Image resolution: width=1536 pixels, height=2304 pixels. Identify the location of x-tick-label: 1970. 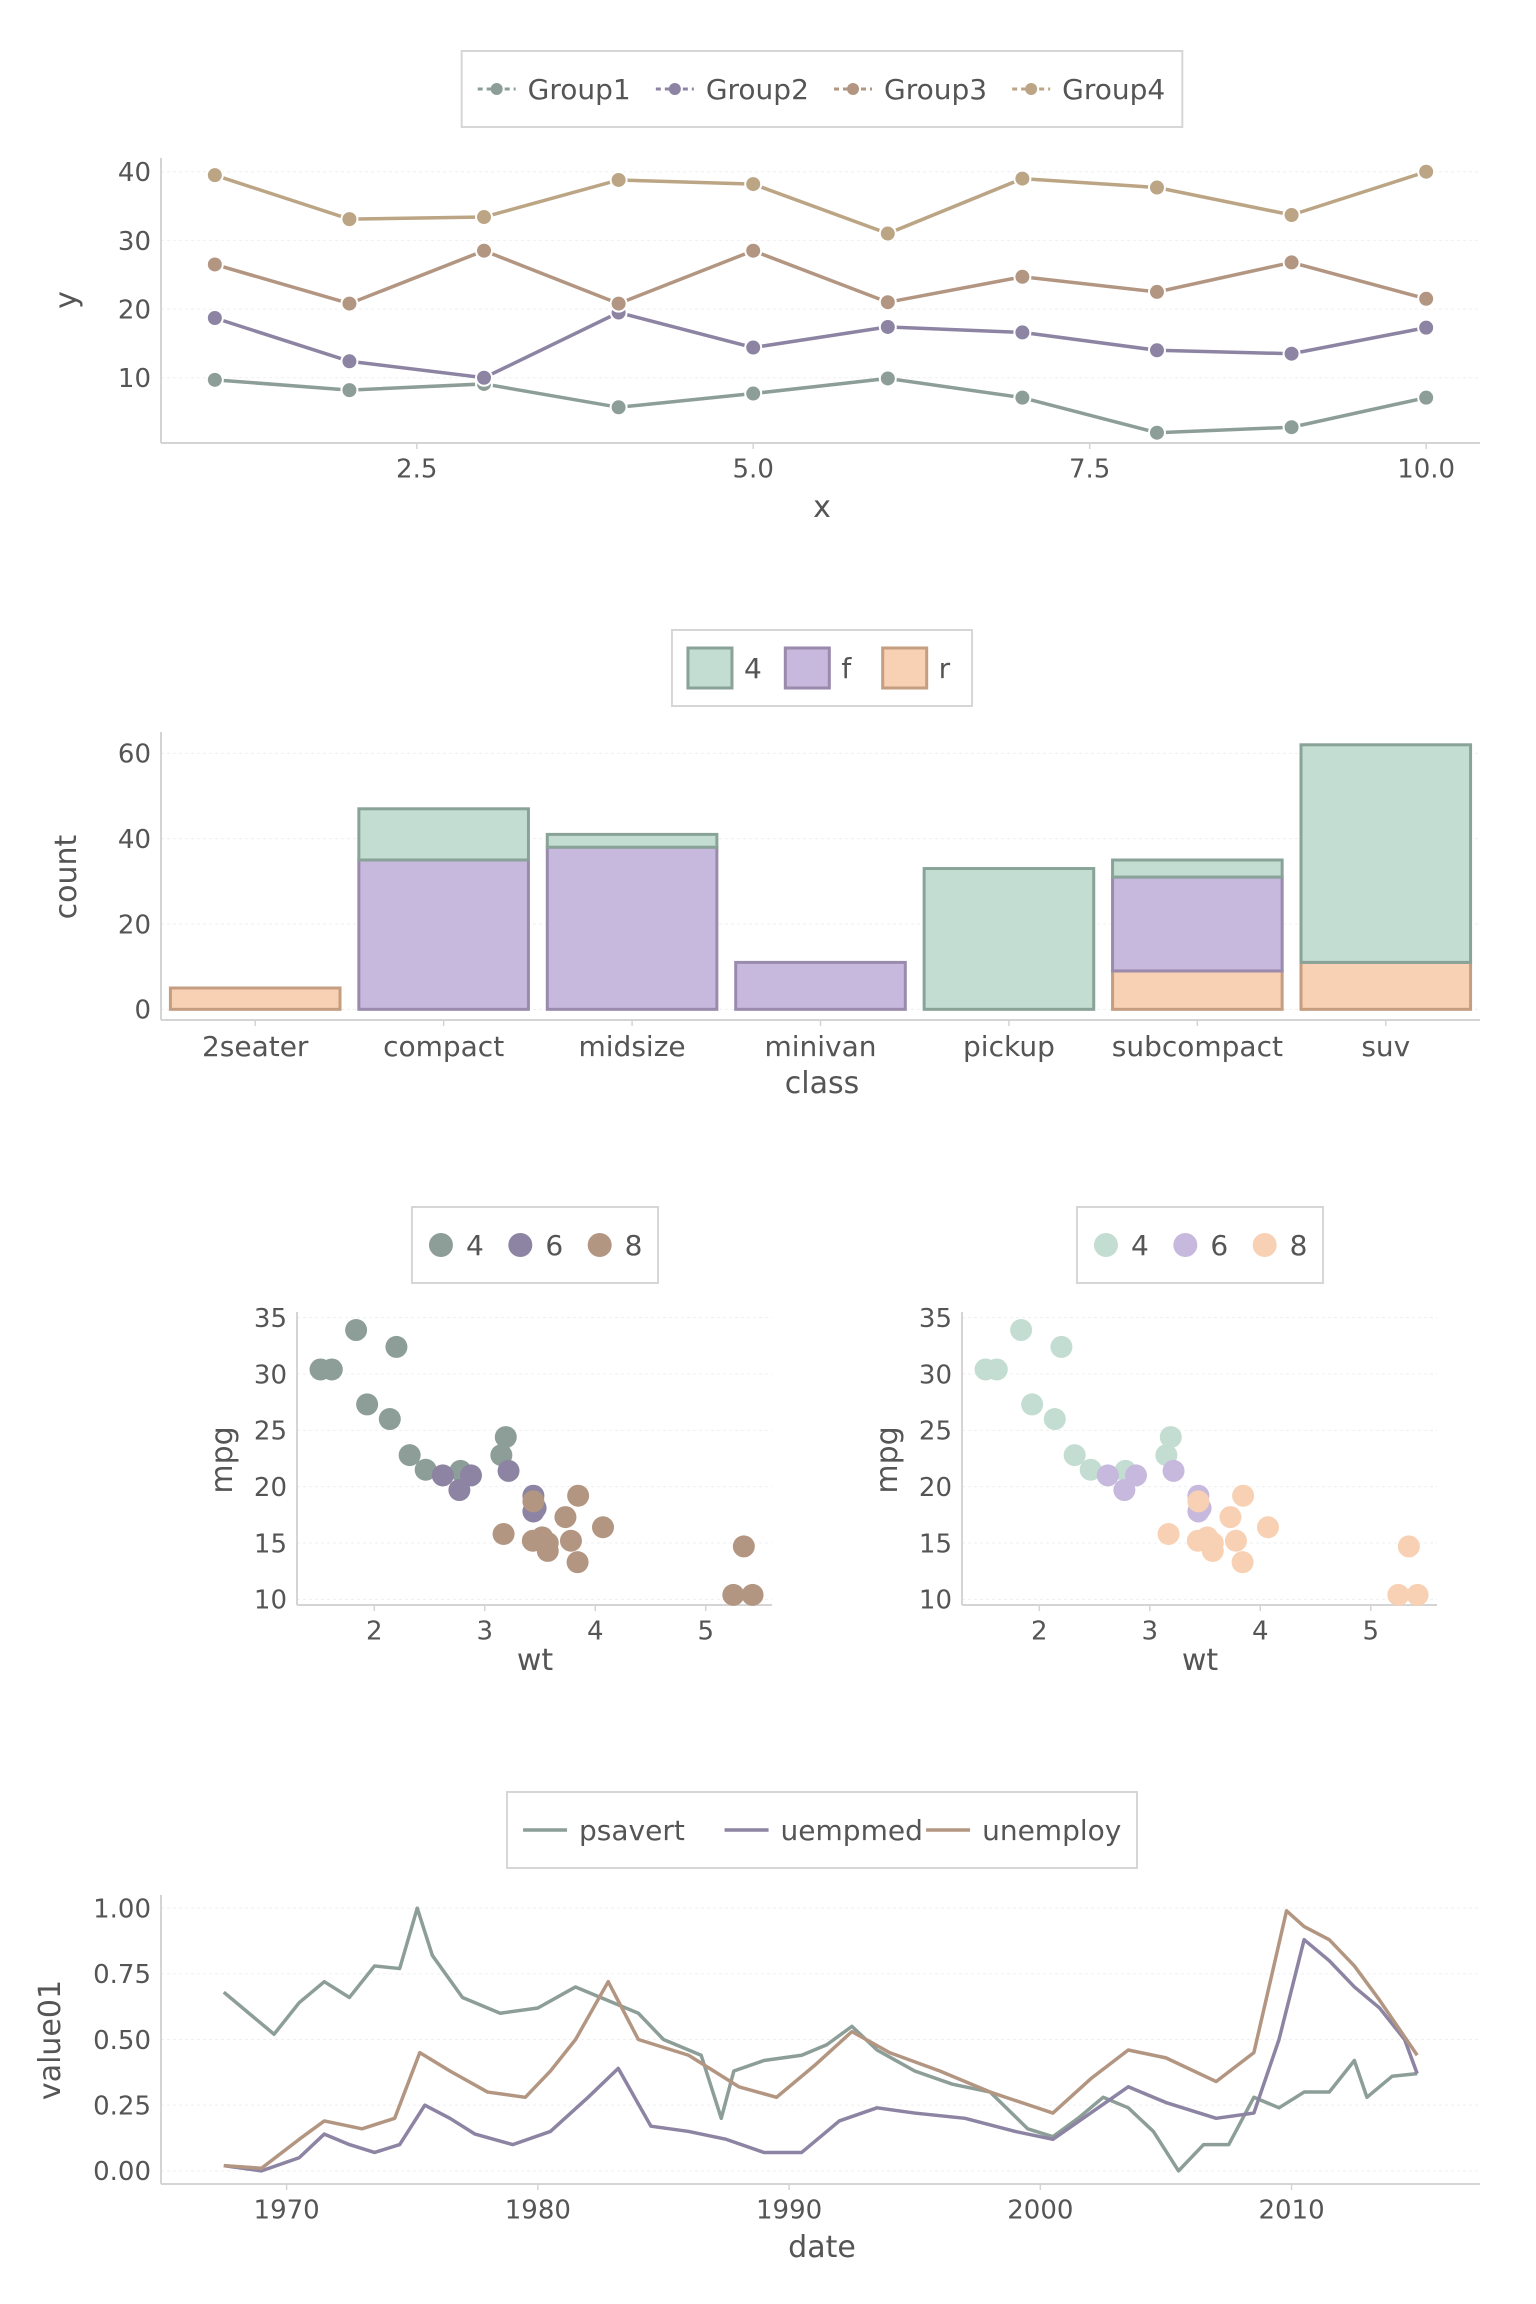
(287, 2211).